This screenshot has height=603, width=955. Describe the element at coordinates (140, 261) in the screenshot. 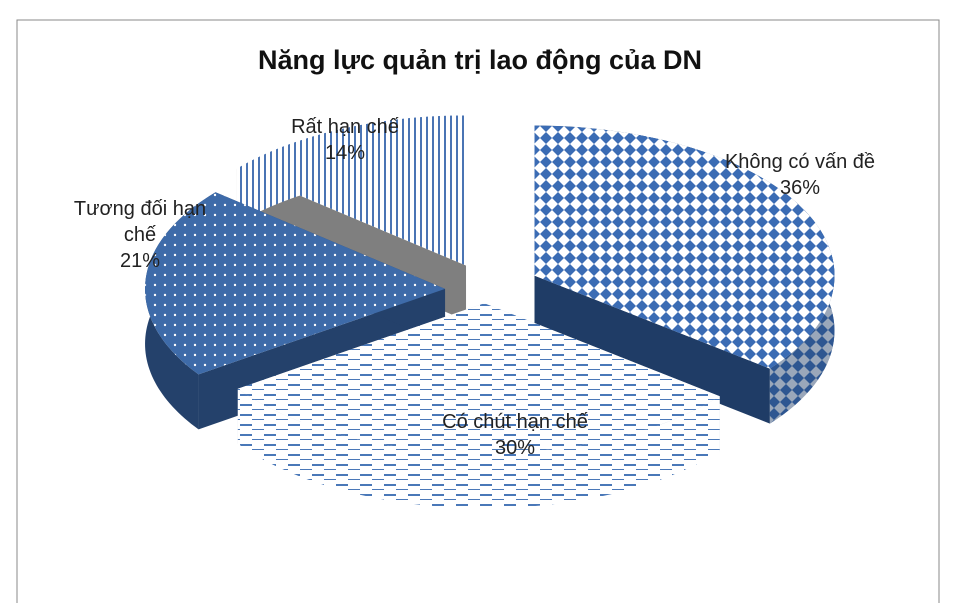

I see `value-label: 21%` at that location.